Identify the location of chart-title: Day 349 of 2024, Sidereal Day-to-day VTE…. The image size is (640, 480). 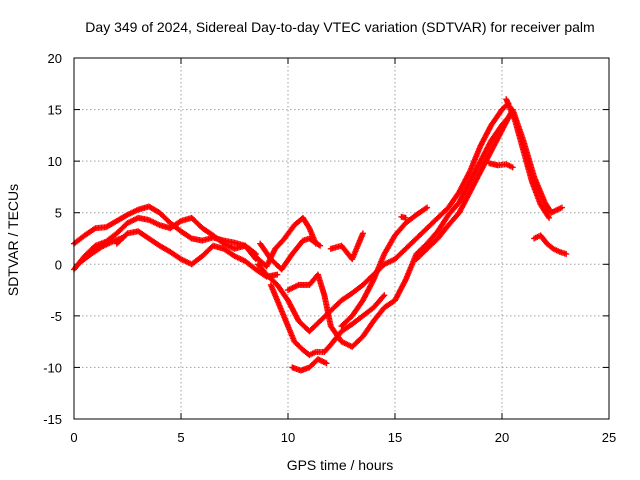
(339, 27).